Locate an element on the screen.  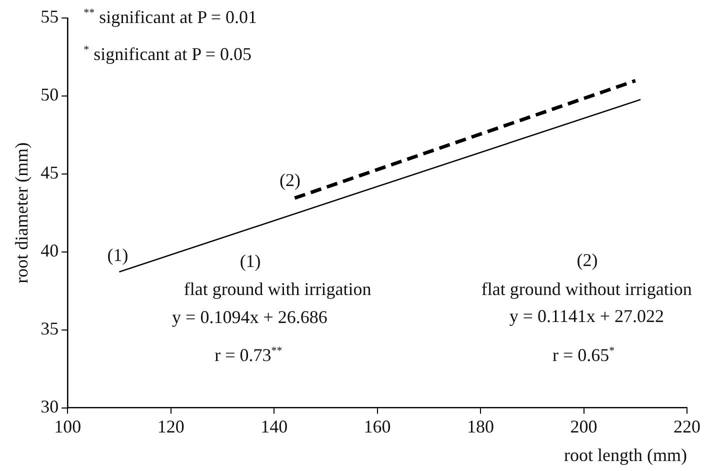
y-tick-label: 40 is located at coordinates (49, 250).